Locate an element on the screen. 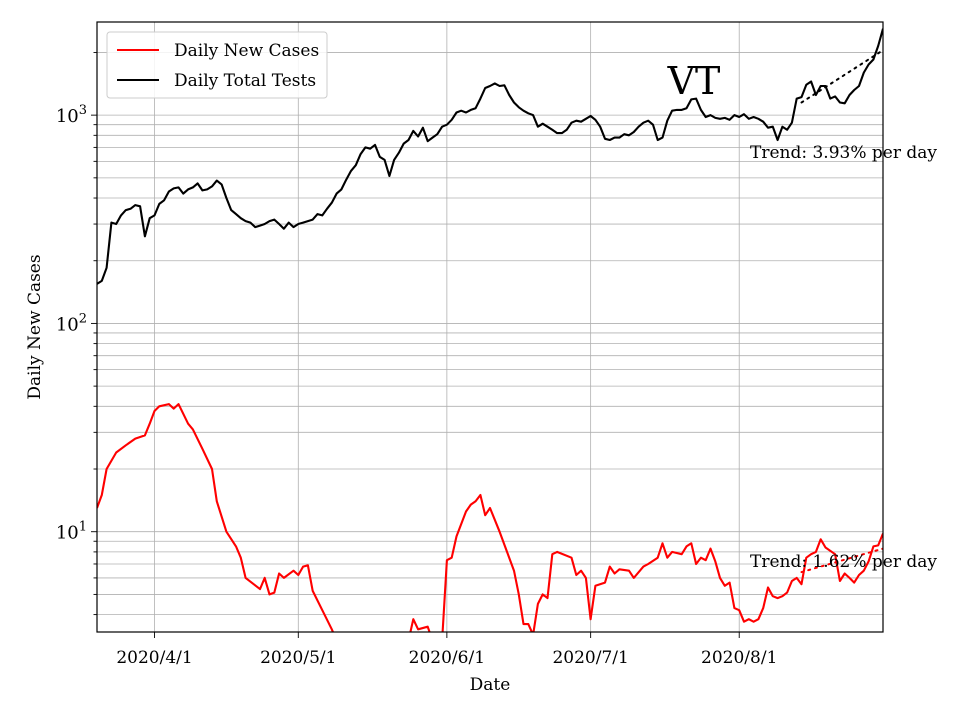 The width and height of the screenshot is (960, 720). x-tick-label: 2020/8/1 is located at coordinates (739, 658).